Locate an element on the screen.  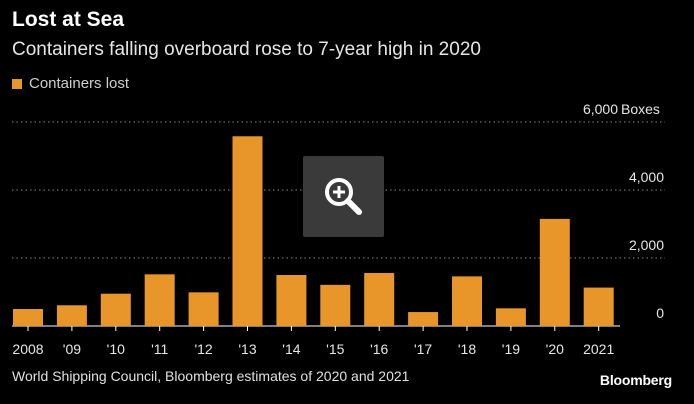
legend: Containers lost is located at coordinates (70, 83).